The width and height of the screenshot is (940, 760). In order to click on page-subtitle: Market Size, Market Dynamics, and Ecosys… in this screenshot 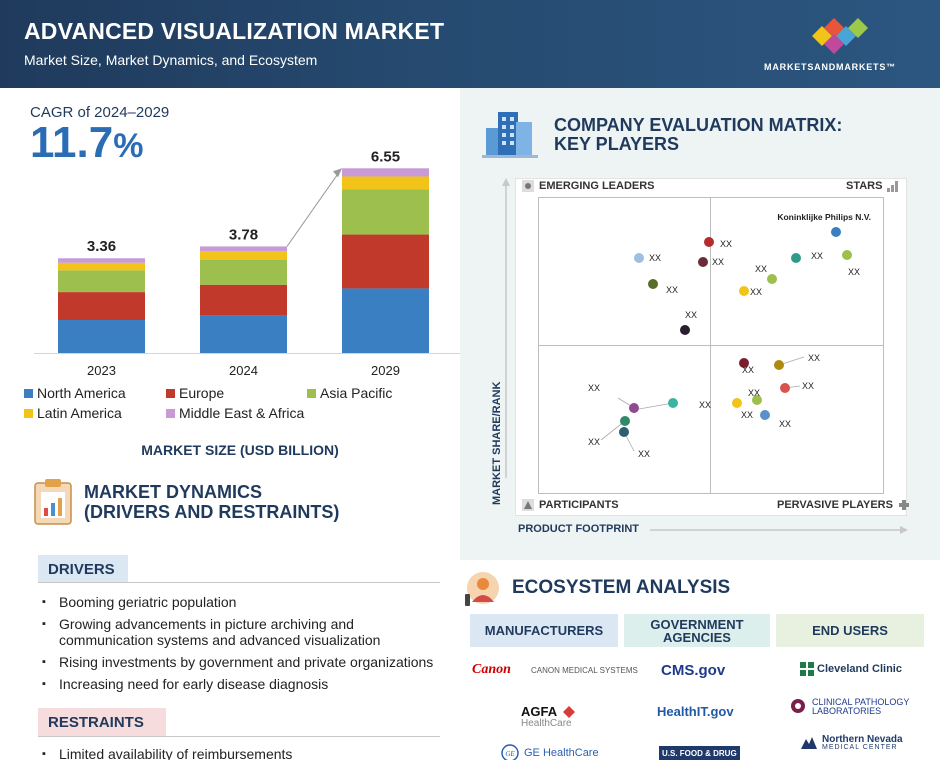, I will do `click(171, 60)`.